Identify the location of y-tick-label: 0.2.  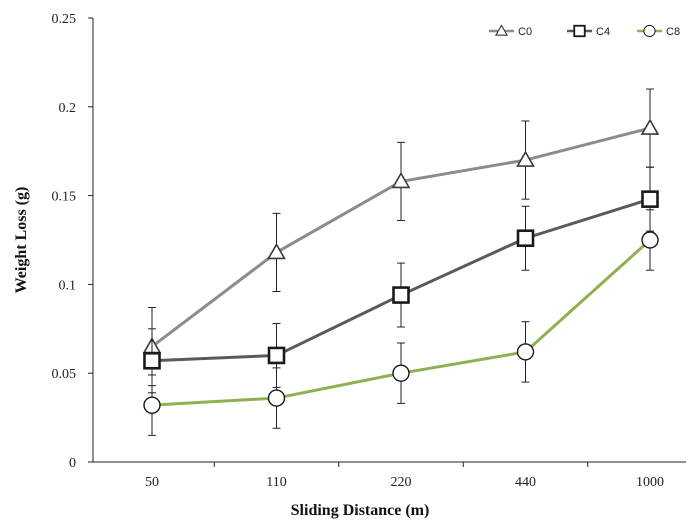
(68, 108).